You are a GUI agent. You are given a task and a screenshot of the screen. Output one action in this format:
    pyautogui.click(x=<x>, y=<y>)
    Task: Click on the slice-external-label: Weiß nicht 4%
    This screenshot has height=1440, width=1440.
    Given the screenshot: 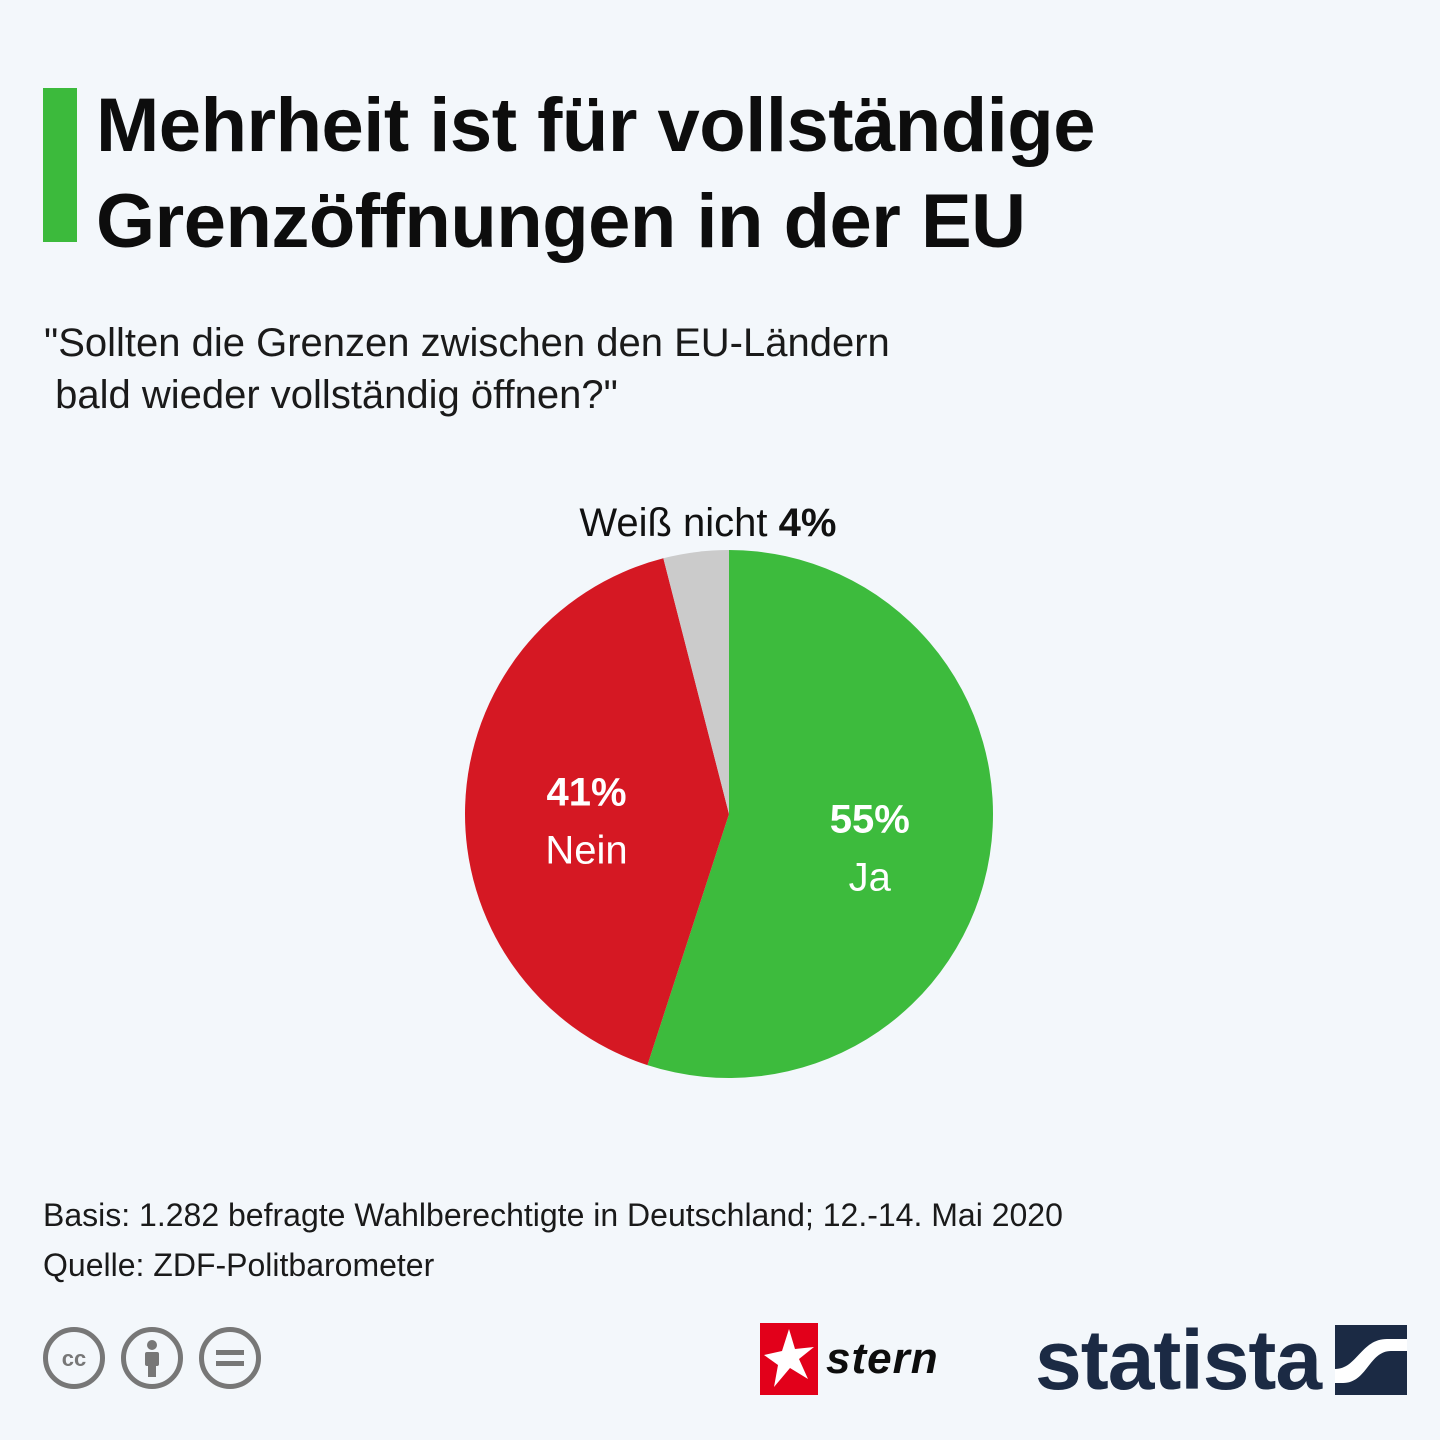 What is the action you would take?
    pyautogui.click(x=707, y=523)
    